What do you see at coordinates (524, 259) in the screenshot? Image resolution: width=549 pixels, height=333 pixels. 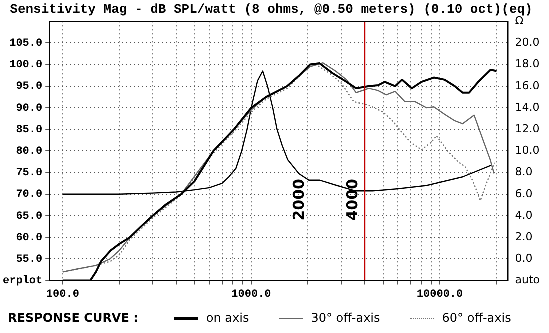 I see `y2-tick-label: 0.0` at bounding box center [524, 259].